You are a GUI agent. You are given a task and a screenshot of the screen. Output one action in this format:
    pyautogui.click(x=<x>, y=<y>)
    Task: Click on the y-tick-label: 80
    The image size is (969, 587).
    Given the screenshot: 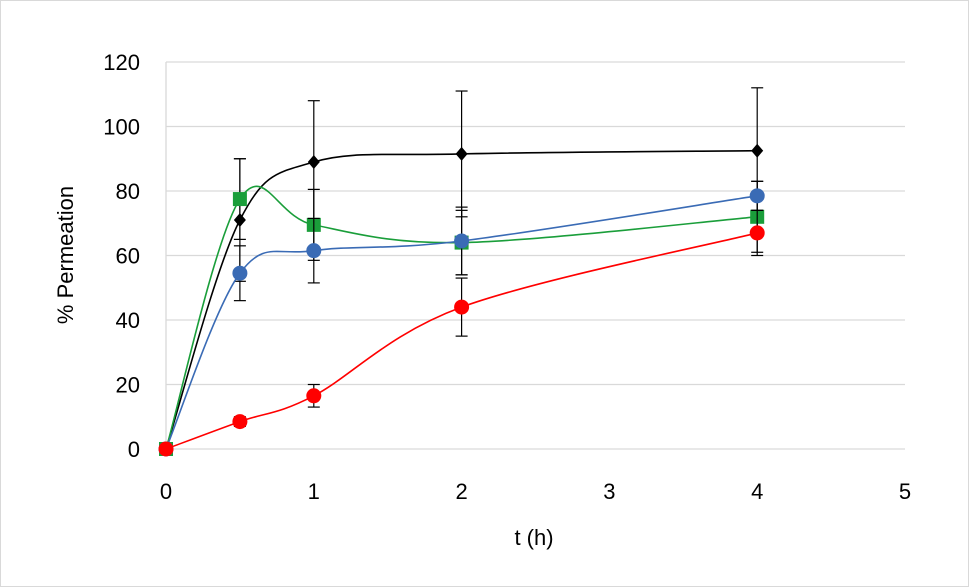 What is the action you would take?
    pyautogui.click(x=128, y=191)
    